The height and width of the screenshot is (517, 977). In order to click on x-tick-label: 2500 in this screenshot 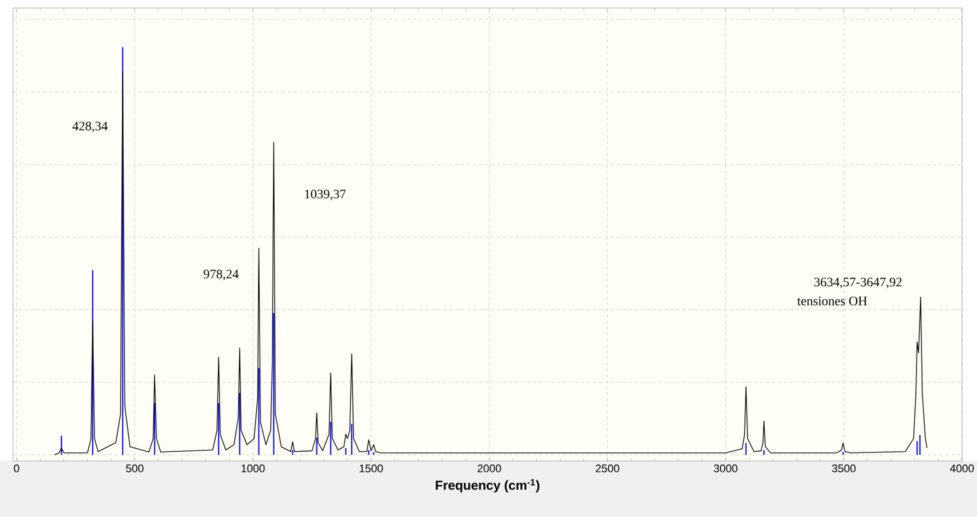, I will do `click(608, 468)`.